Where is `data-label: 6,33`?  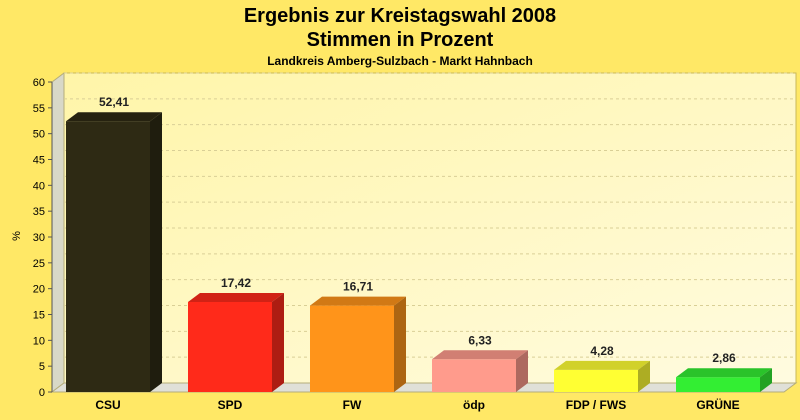 data-label: 6,33 is located at coordinates (480, 340).